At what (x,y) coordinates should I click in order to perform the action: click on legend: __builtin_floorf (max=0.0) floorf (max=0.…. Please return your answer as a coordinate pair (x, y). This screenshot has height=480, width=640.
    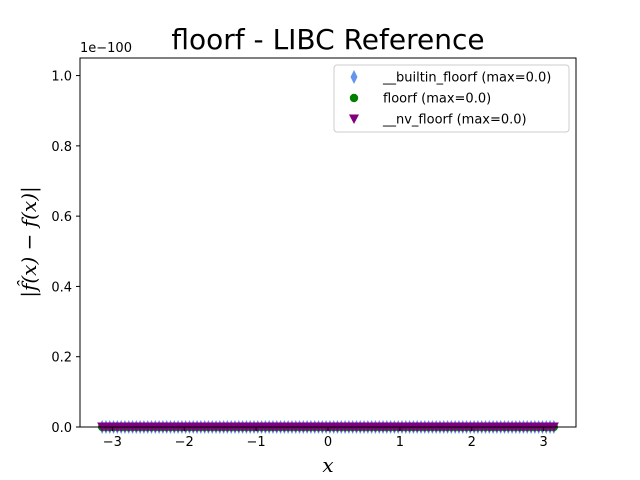
    Looking at the image, I should click on (451, 98).